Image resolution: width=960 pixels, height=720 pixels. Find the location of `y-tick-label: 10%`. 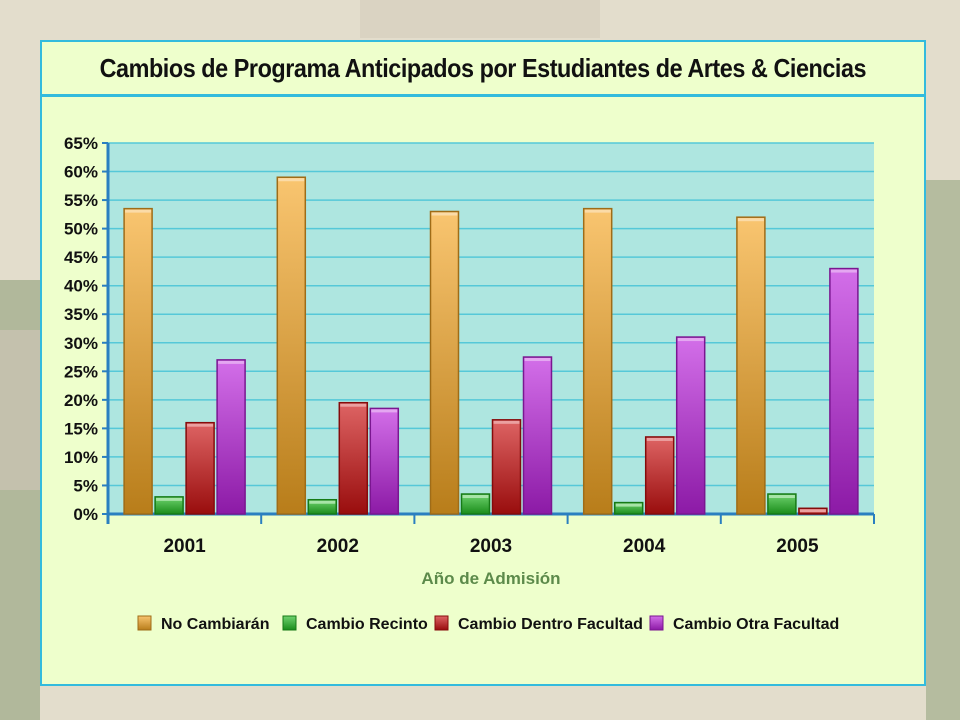

y-tick-label: 10% is located at coordinates (81, 457).